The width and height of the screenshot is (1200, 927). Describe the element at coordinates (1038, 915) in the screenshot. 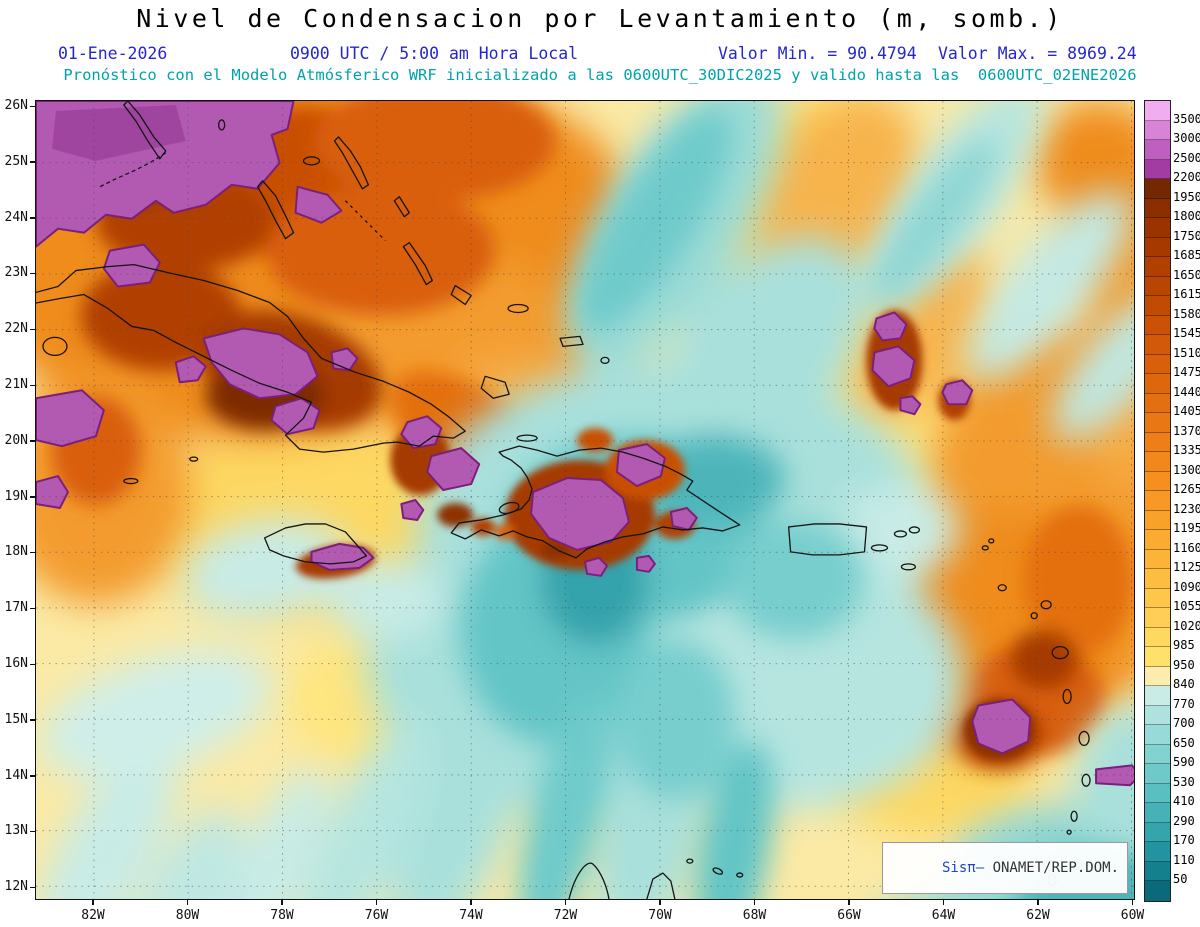

I see `x-axis-label: 62W` at that location.